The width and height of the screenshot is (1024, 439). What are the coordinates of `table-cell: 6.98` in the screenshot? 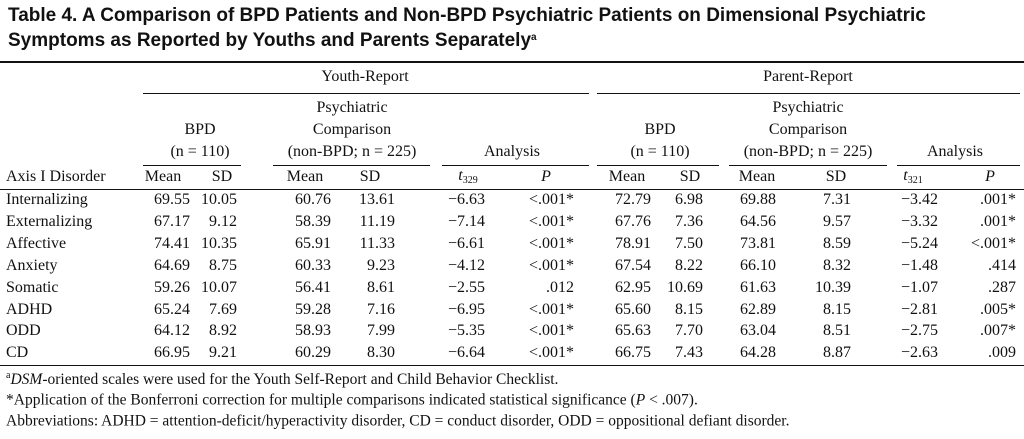 It's located at (689, 199).